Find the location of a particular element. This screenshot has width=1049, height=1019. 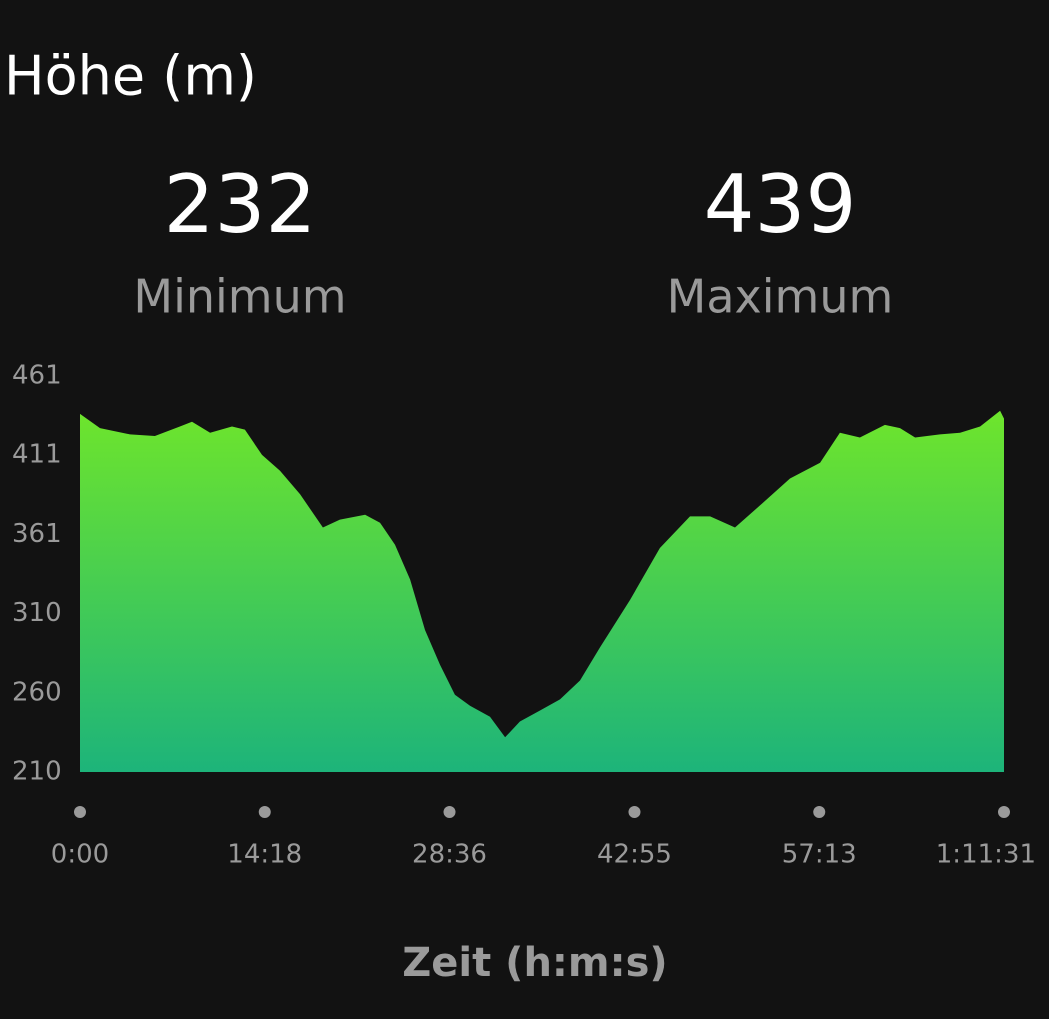

stat-label: Minimum is located at coordinates (239, 297).